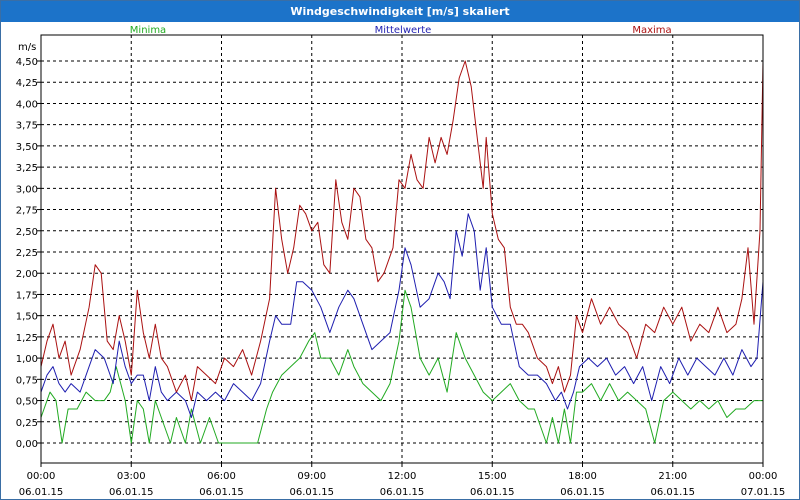 Image resolution: width=800 pixels, height=500 pixels. I want to click on y-tick-label: 0,50, so click(27, 402).